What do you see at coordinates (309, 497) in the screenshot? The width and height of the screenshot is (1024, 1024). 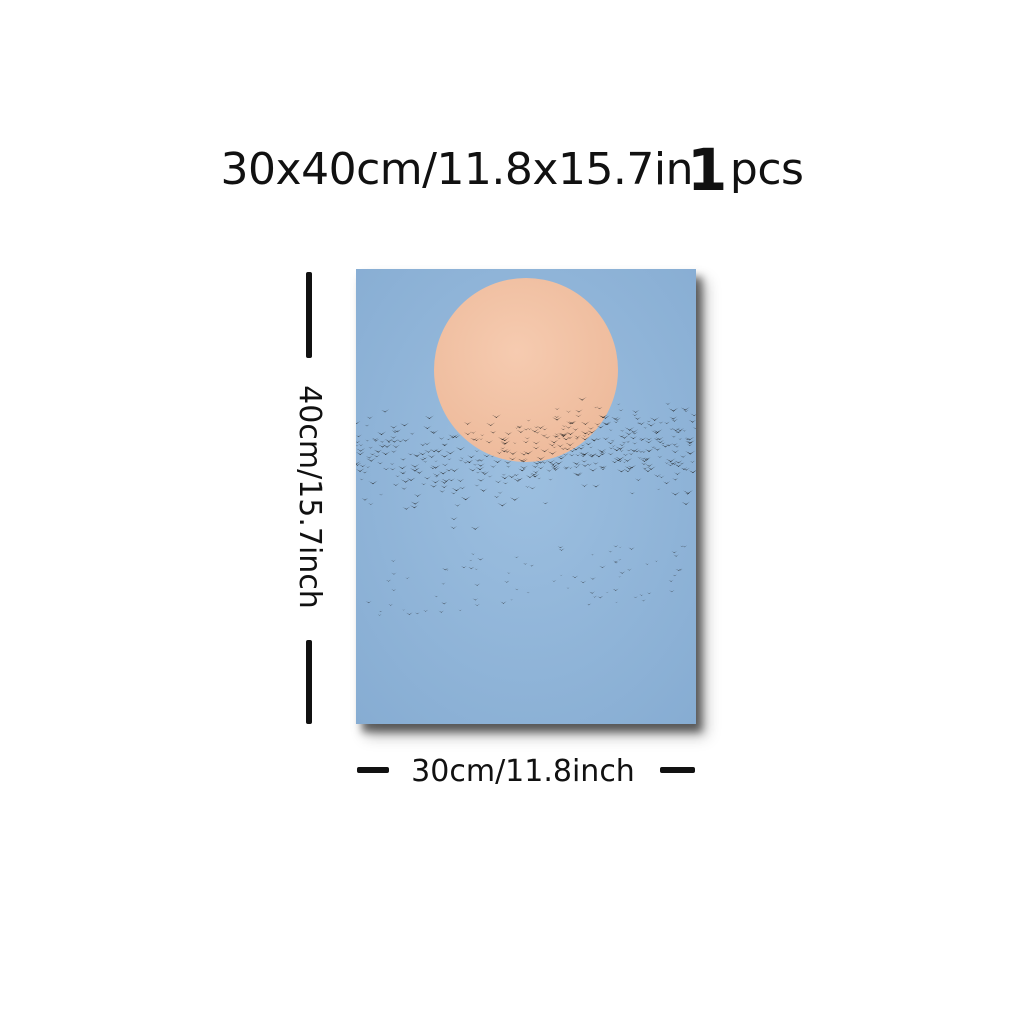 I see `height-label-text: 40cm/15.7inch` at bounding box center [309, 497].